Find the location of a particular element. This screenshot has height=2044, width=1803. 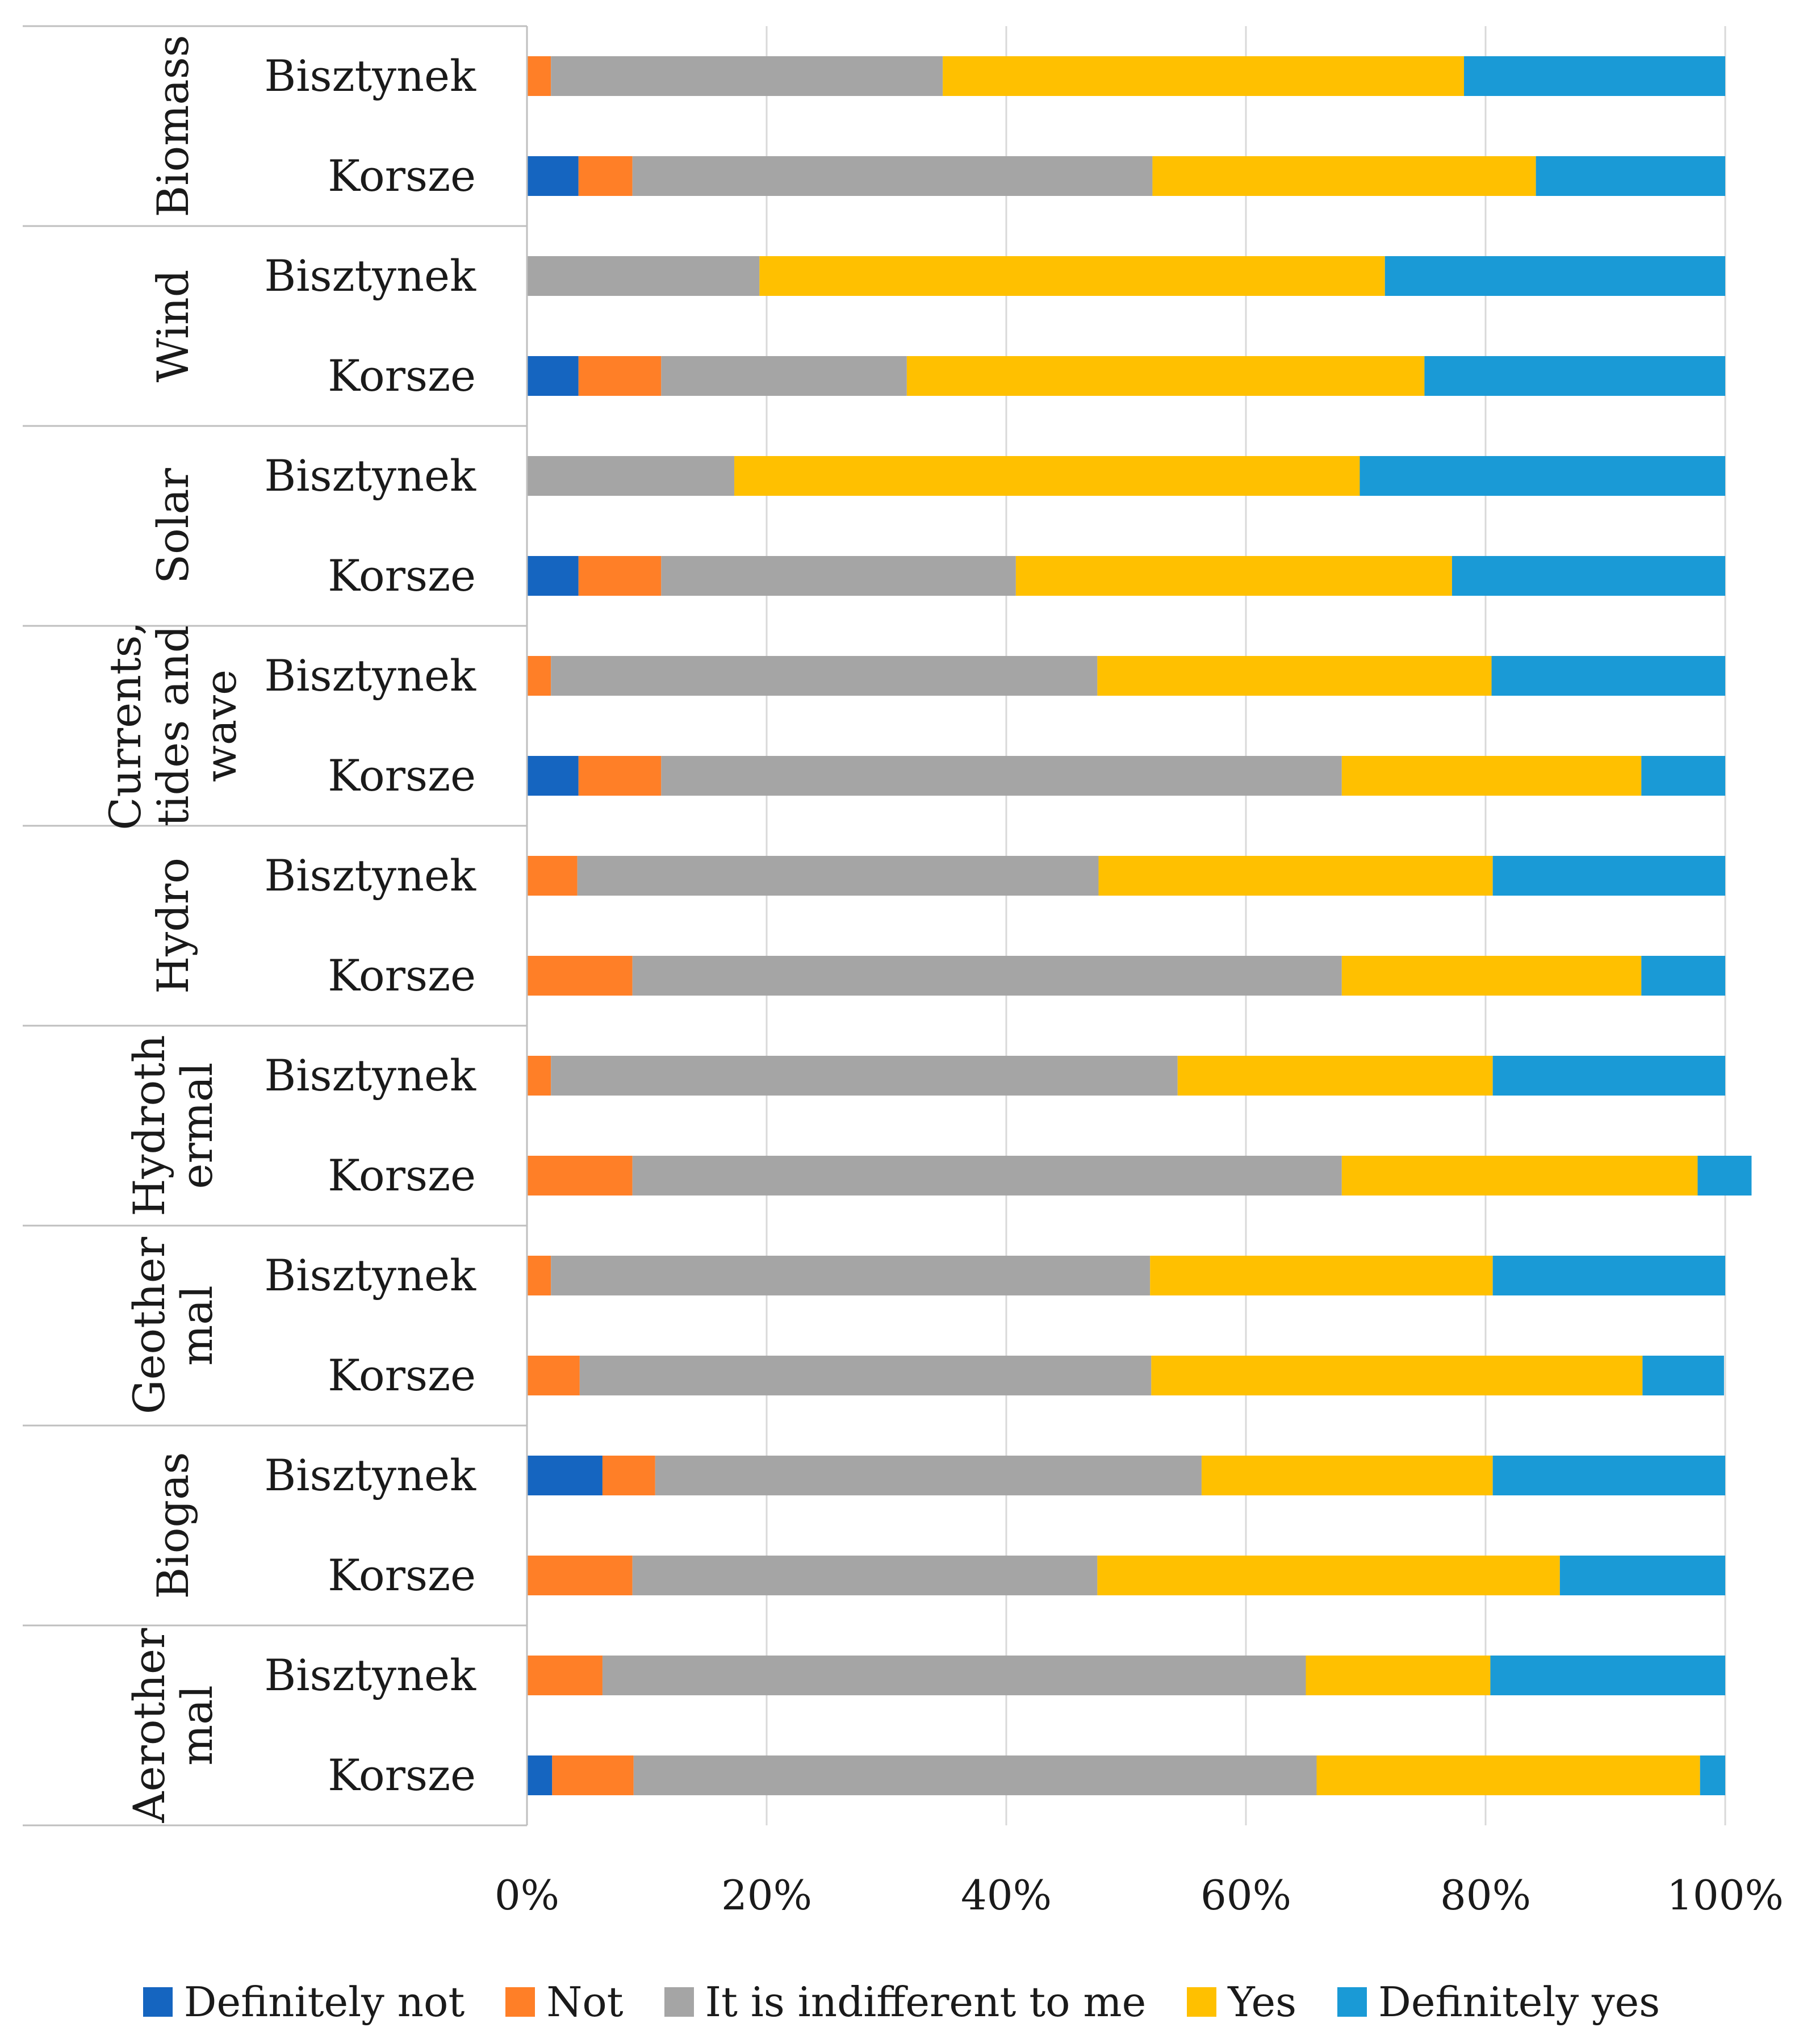

group-label-line: ermal is located at coordinates (197, 1126).